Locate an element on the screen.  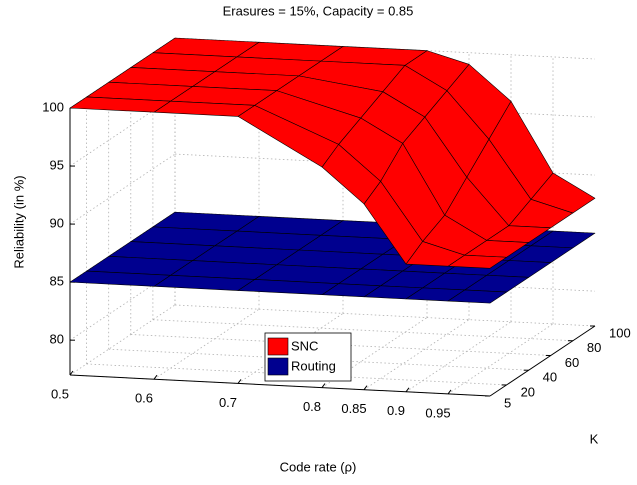
k-tick-label: 100 is located at coordinates (620, 332).